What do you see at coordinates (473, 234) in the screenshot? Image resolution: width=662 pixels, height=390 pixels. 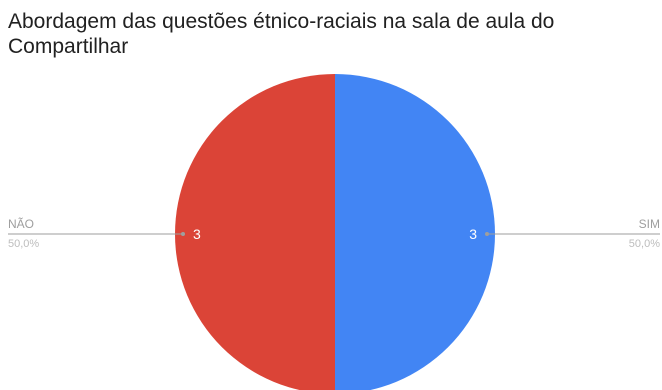 I see `value-label-sim: 3` at bounding box center [473, 234].